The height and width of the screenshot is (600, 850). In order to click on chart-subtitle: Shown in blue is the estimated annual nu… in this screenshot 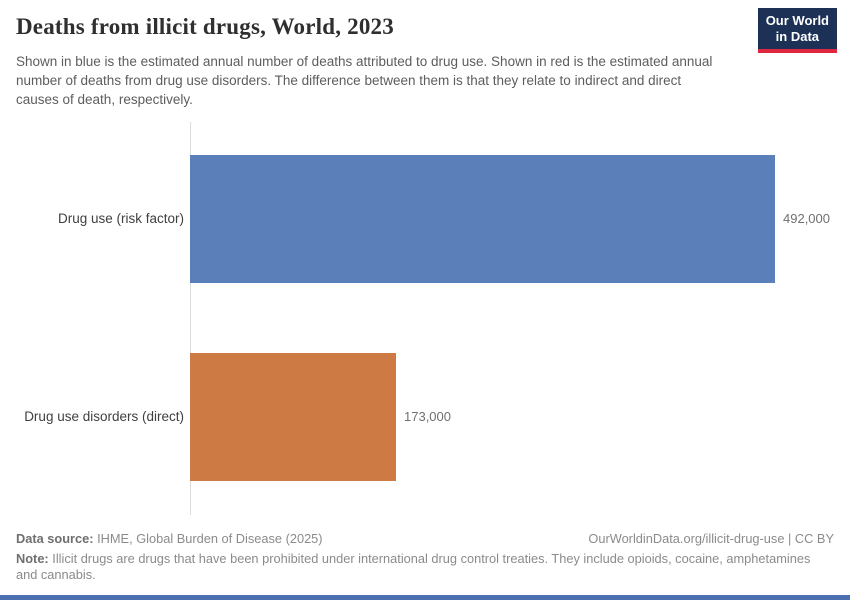, I will do `click(364, 80)`.